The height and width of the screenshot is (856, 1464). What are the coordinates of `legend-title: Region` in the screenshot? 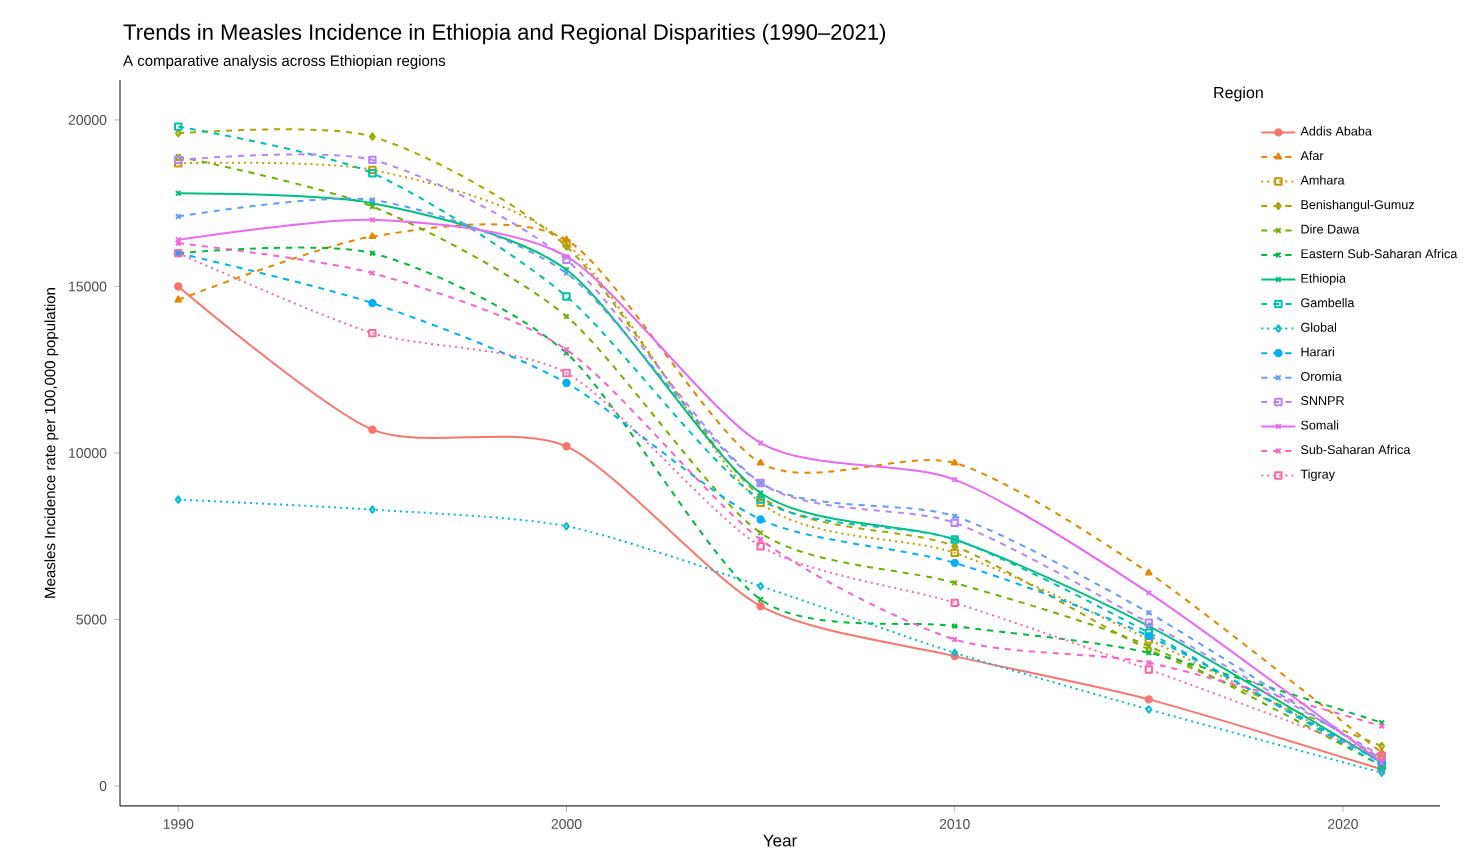 It's located at (1238, 94).